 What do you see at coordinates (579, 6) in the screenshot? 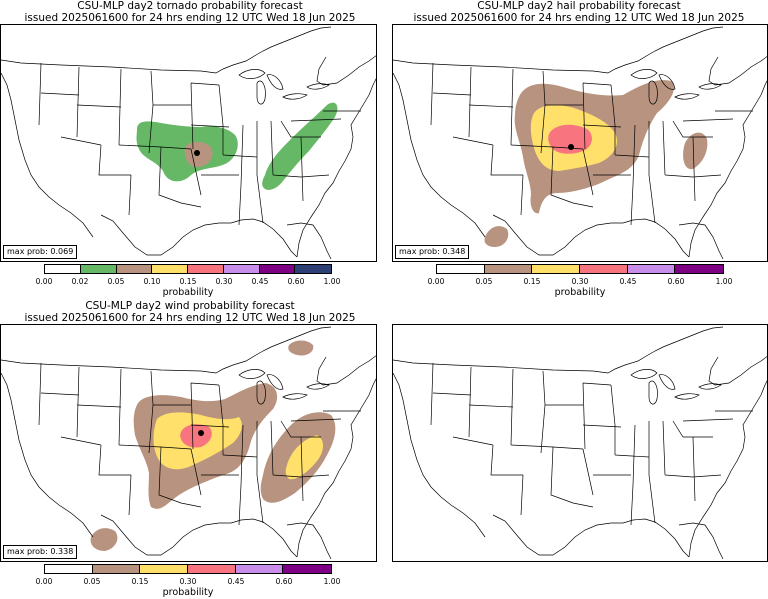
I see `hail-title-line1: CSU-MLP day2 hail probability forecast` at bounding box center [579, 6].